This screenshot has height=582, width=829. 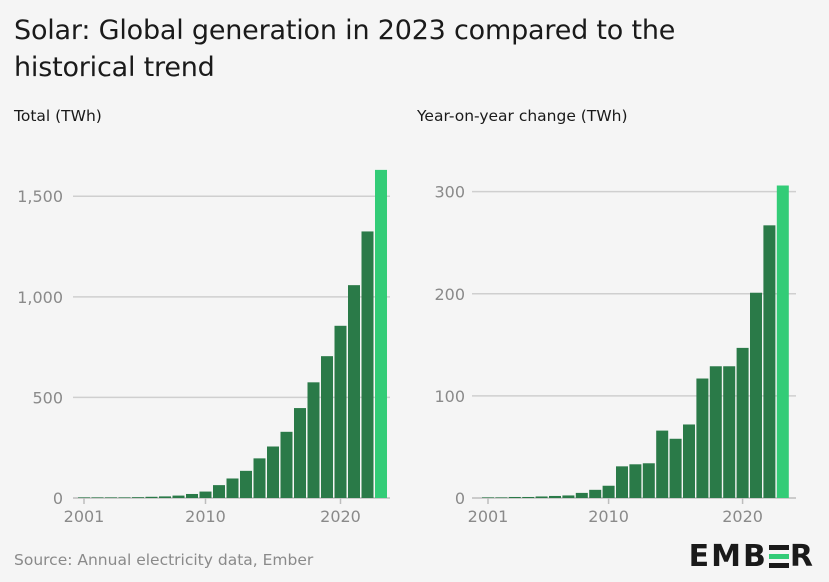 I want to click on logo-text-right: R, so click(x=802, y=556).